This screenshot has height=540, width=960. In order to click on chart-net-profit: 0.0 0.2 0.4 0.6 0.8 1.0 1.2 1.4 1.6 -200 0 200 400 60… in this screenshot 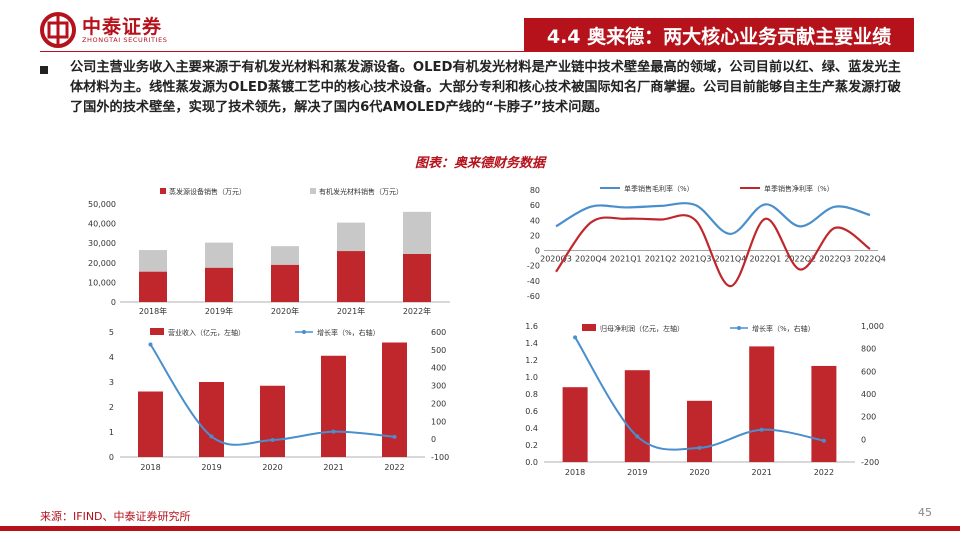, I will do `click(702, 398)`.